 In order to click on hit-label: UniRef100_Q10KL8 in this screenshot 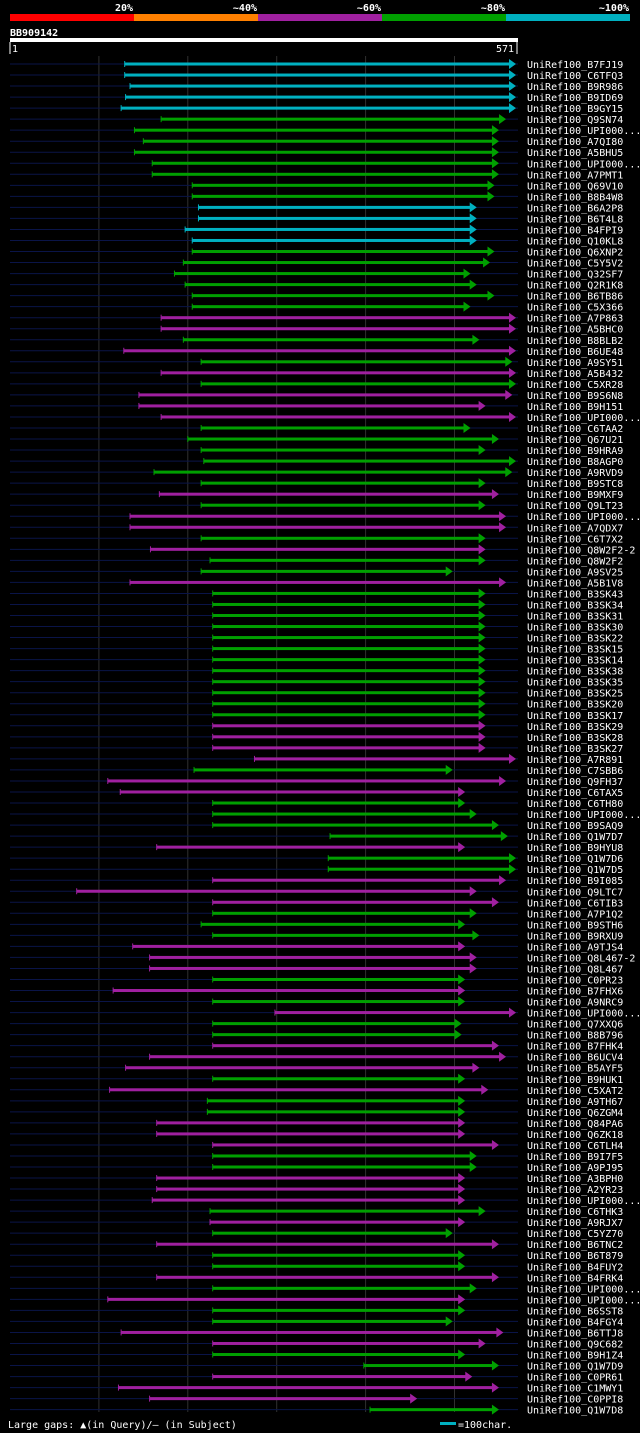, I will do `click(575, 241)`.